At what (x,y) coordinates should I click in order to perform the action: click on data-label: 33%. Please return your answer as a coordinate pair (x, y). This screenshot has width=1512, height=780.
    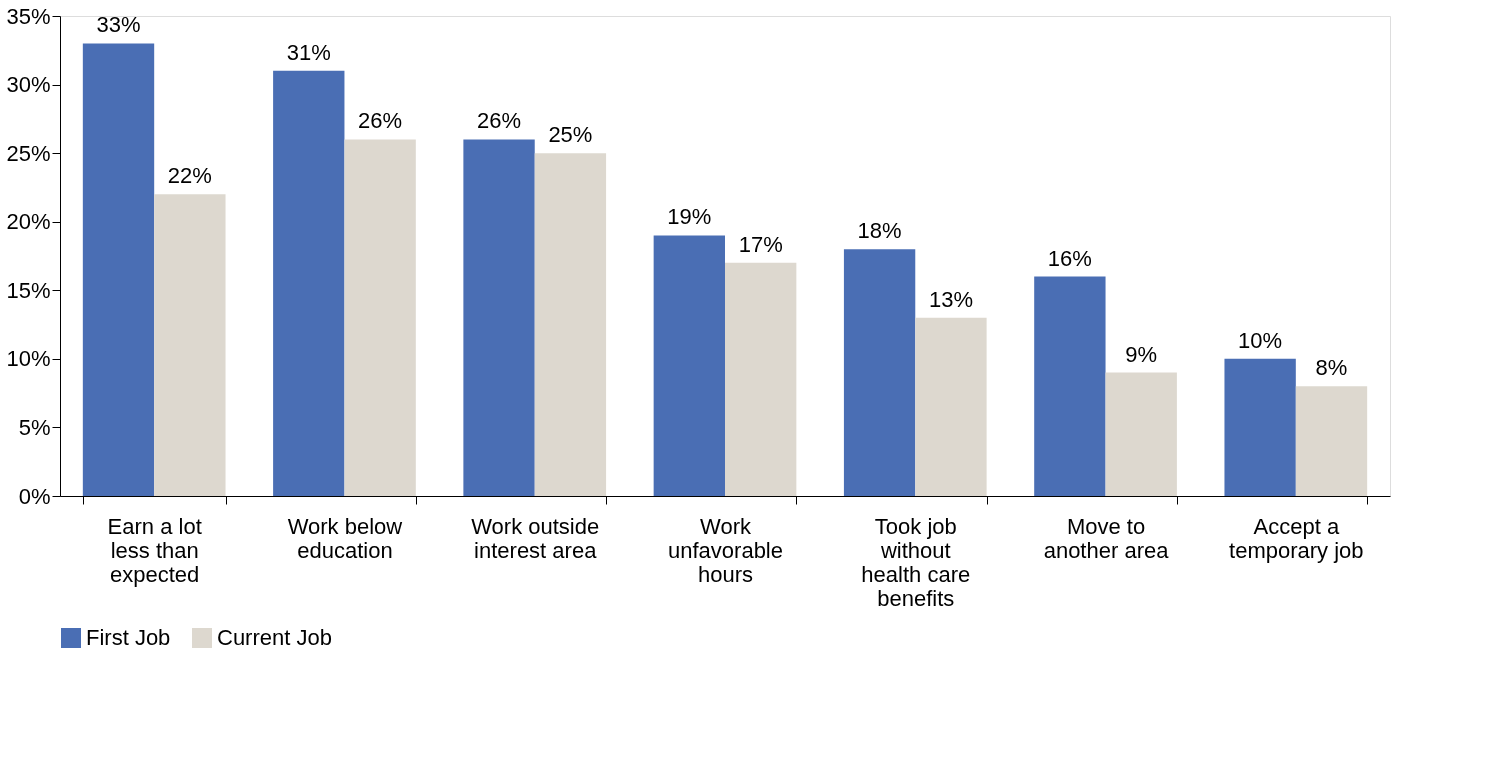
    Looking at the image, I should click on (118, 25).